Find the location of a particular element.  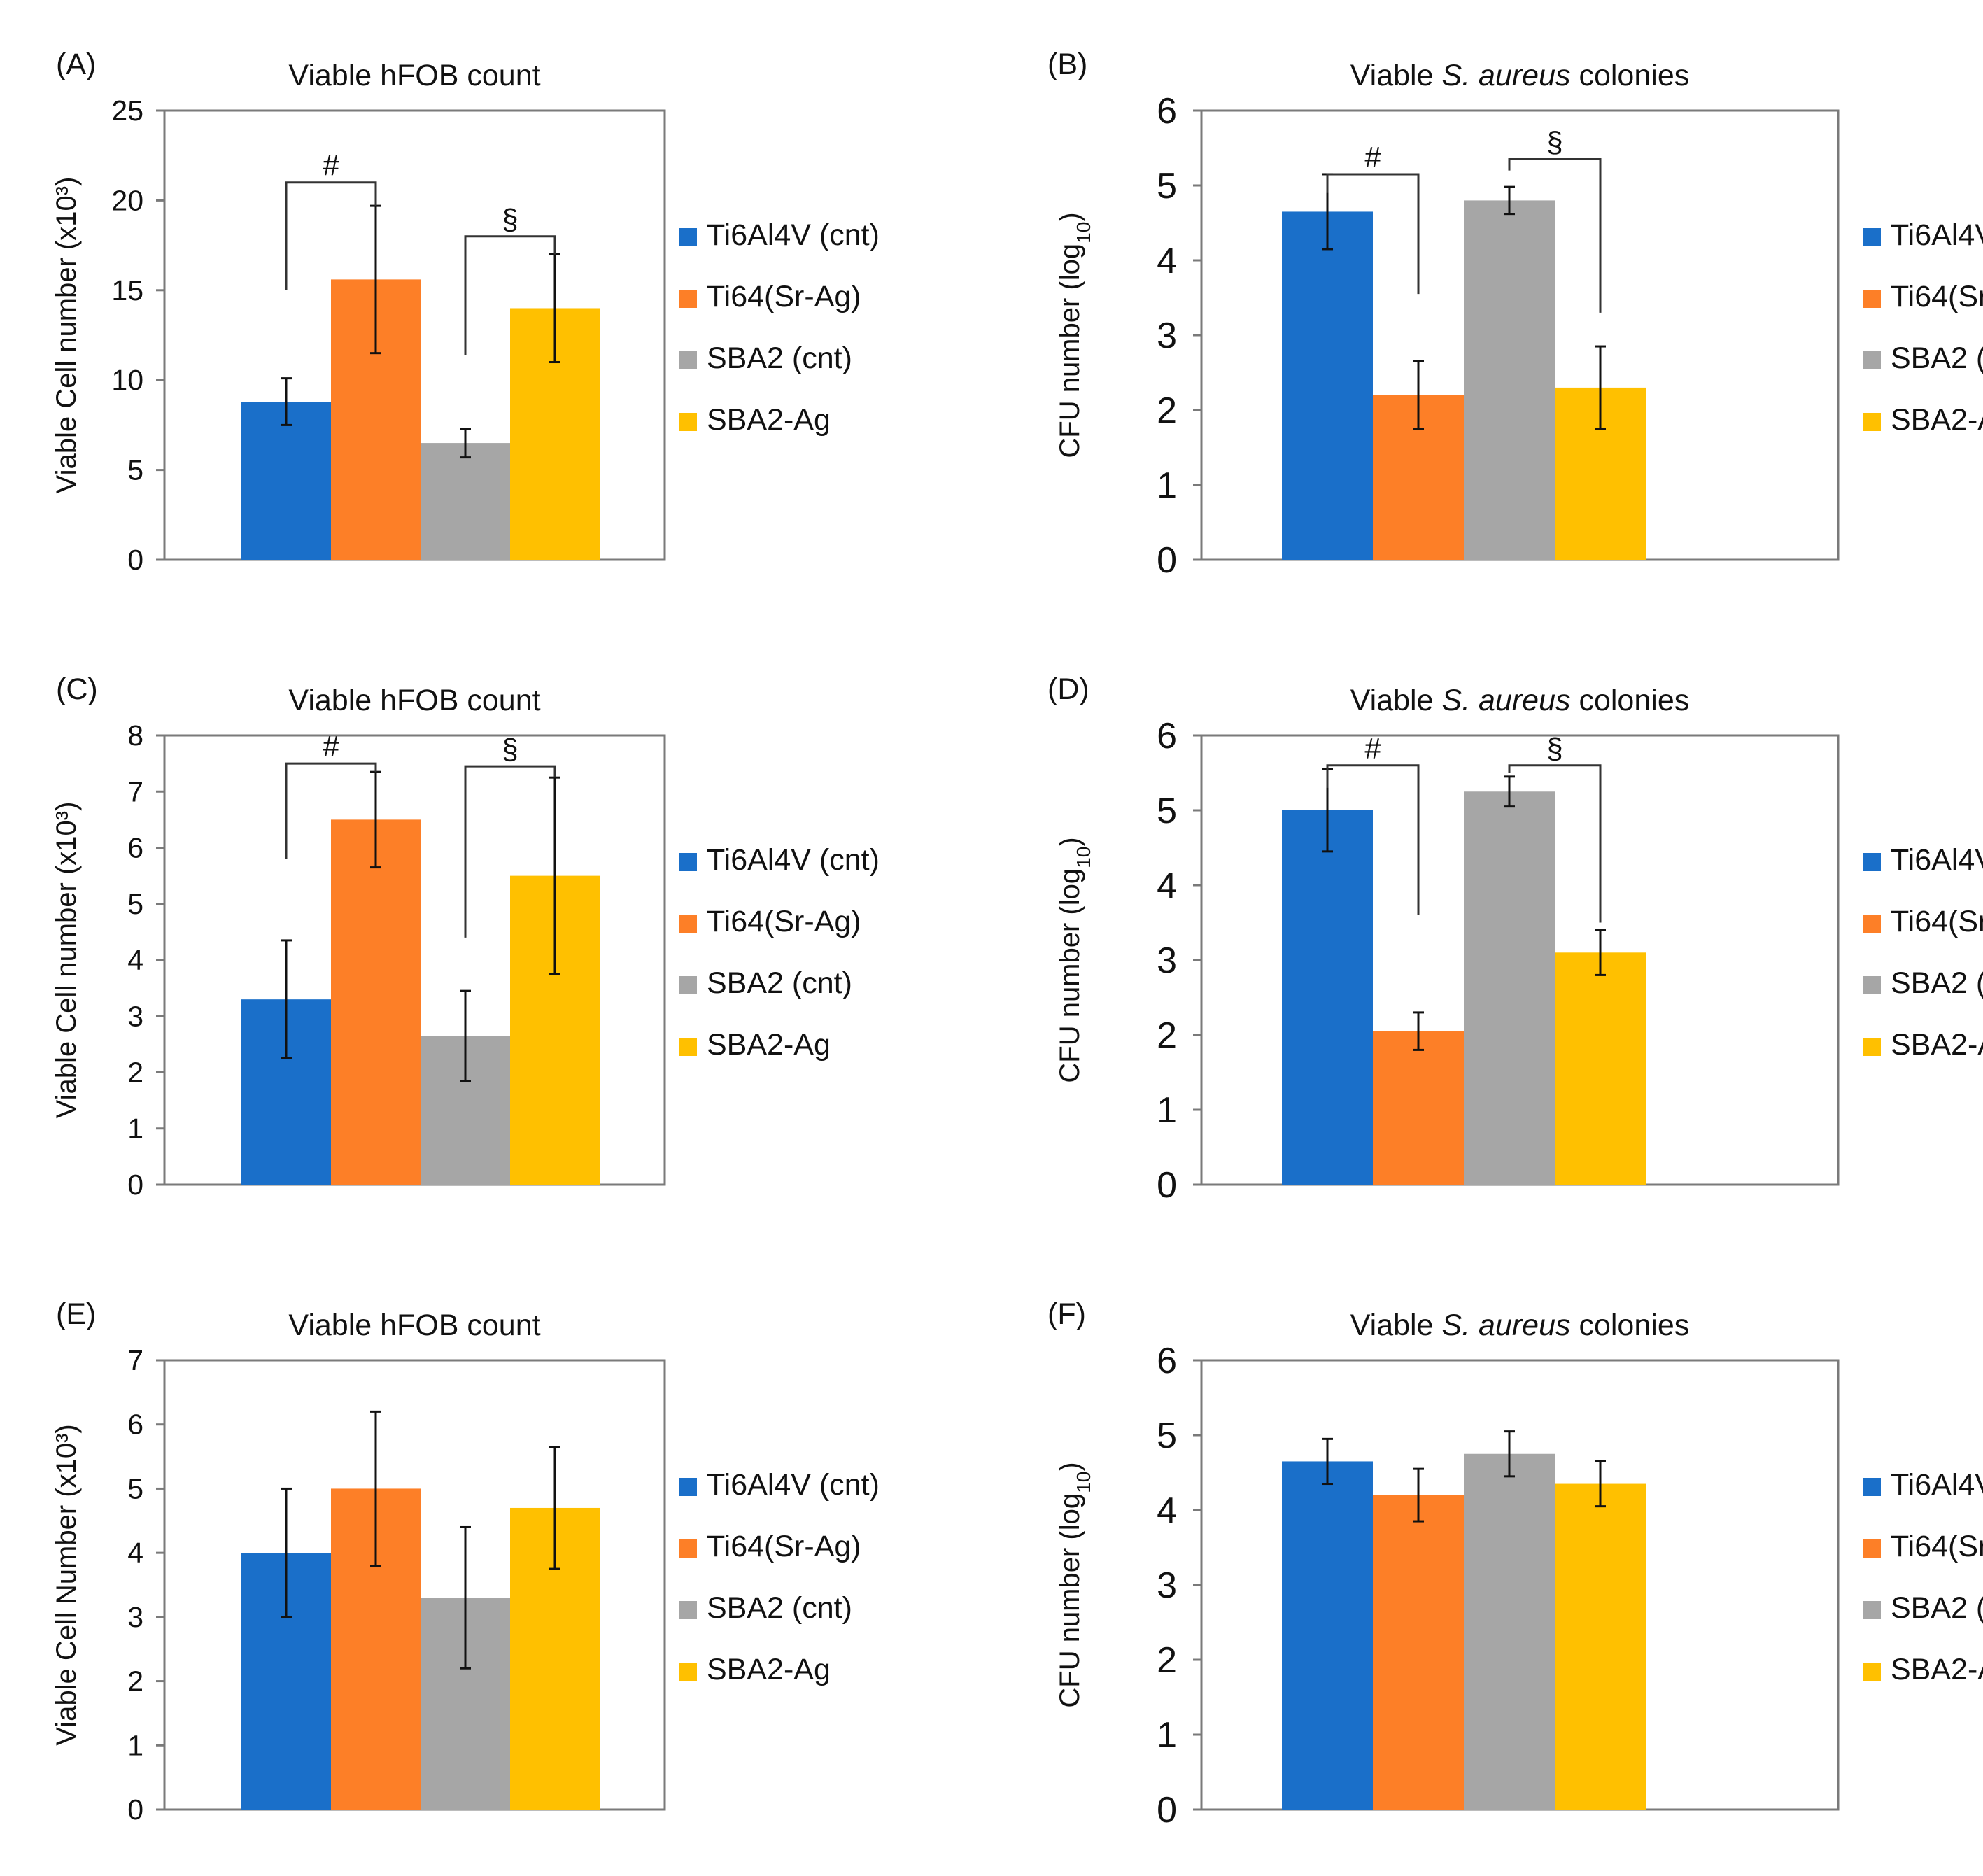

y-axis-label-sub: 10 is located at coordinates (1083, 858).